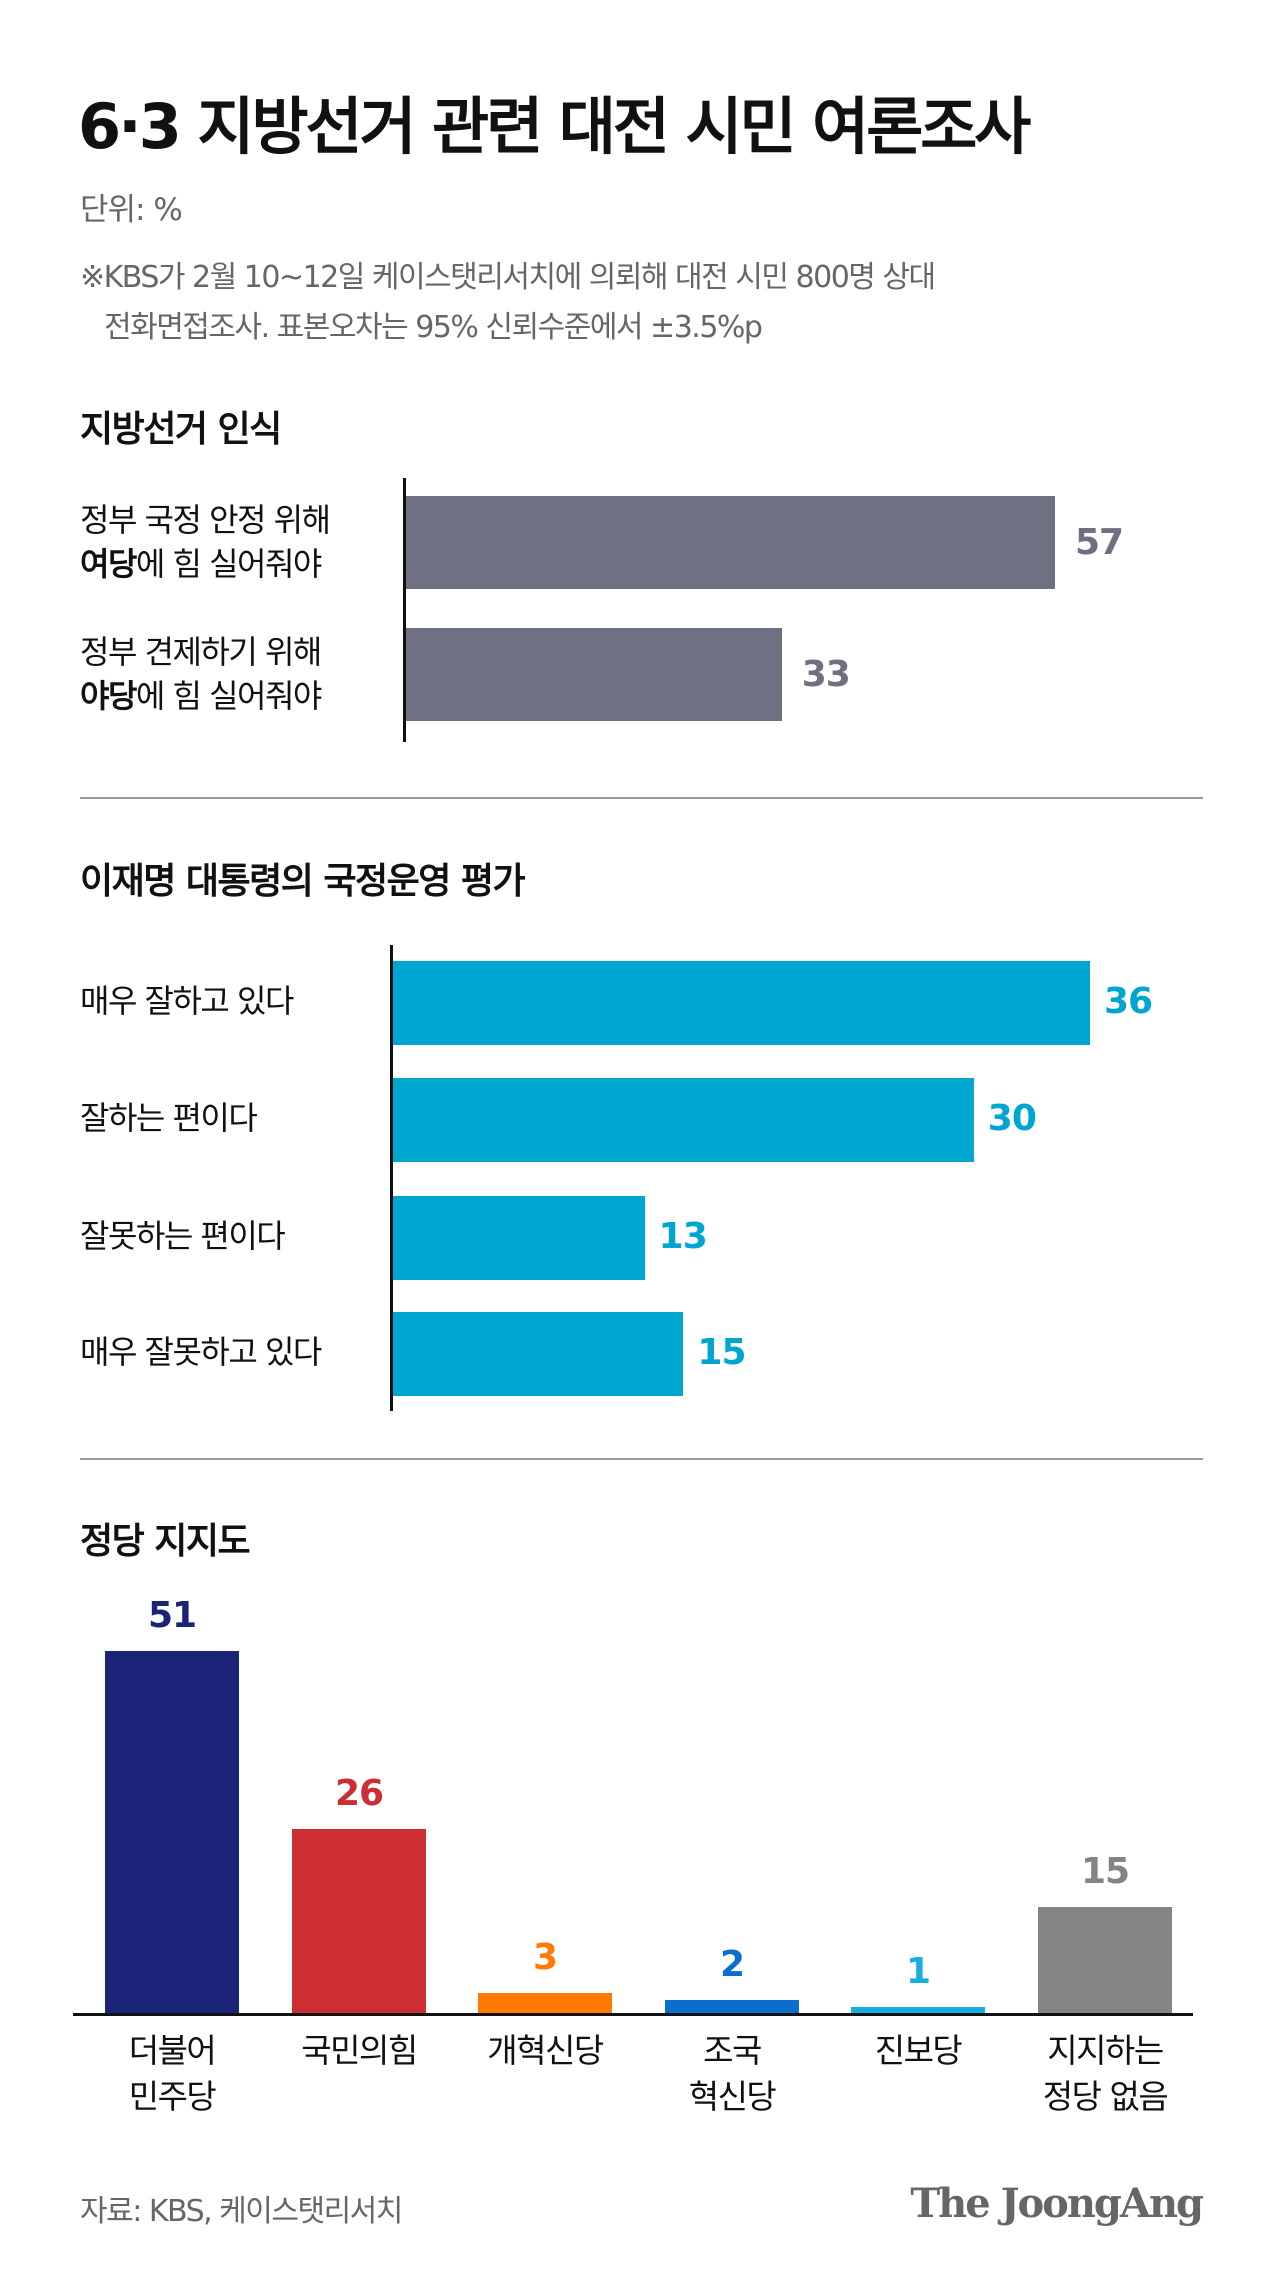 Image resolution: width=1280 pixels, height=2272 pixels. Describe the element at coordinates (633, 2014) in the screenshot. I see `chart3-baseline` at that location.